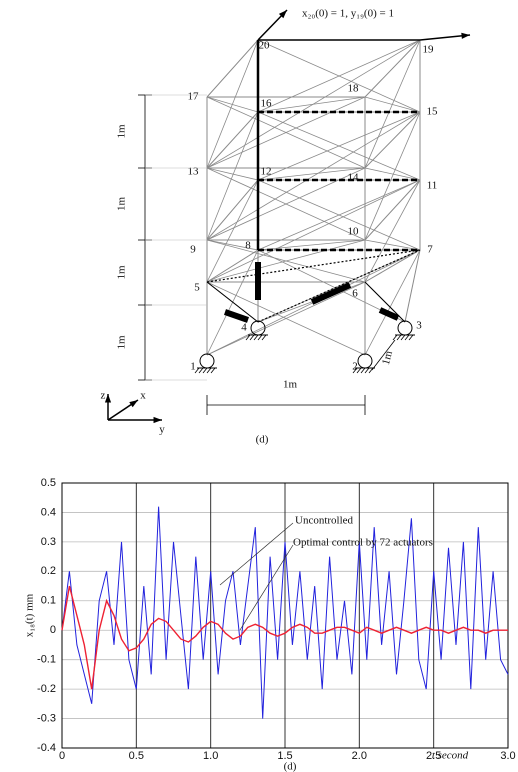  Describe the element at coordinates (48, 542) in the screenshot. I see `y-tick-label: 0.3` at that location.